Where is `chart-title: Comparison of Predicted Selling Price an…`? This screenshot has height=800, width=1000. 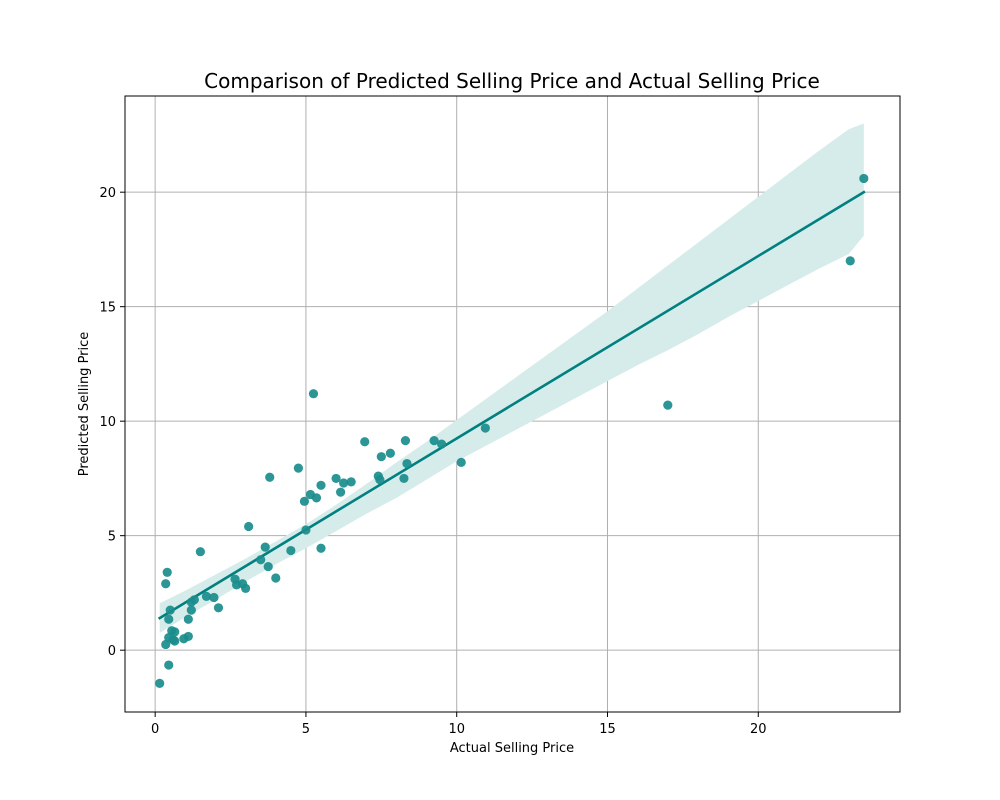 chart-title: Comparison of Predicted Selling Price an… is located at coordinates (512, 81).